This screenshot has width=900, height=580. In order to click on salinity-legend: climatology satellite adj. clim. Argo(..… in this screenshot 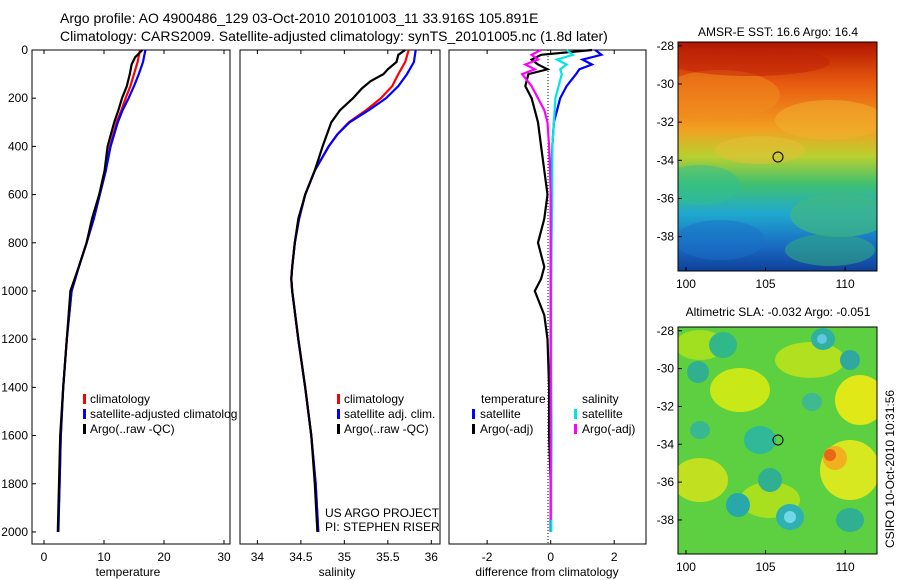, I will do `click(386, 414)`.